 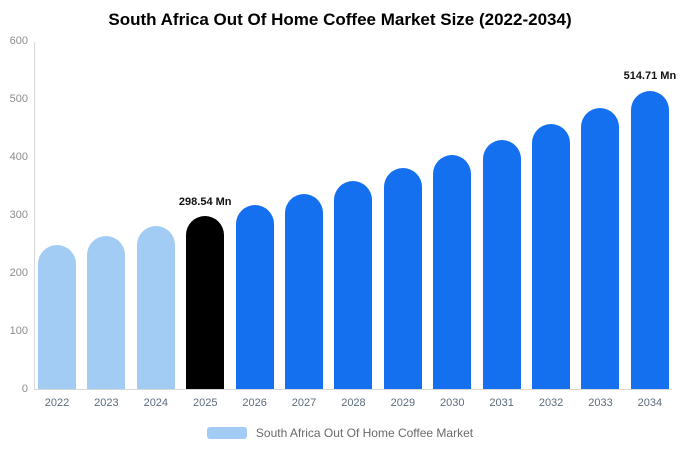 I want to click on bar-2028, so click(x=353, y=285).